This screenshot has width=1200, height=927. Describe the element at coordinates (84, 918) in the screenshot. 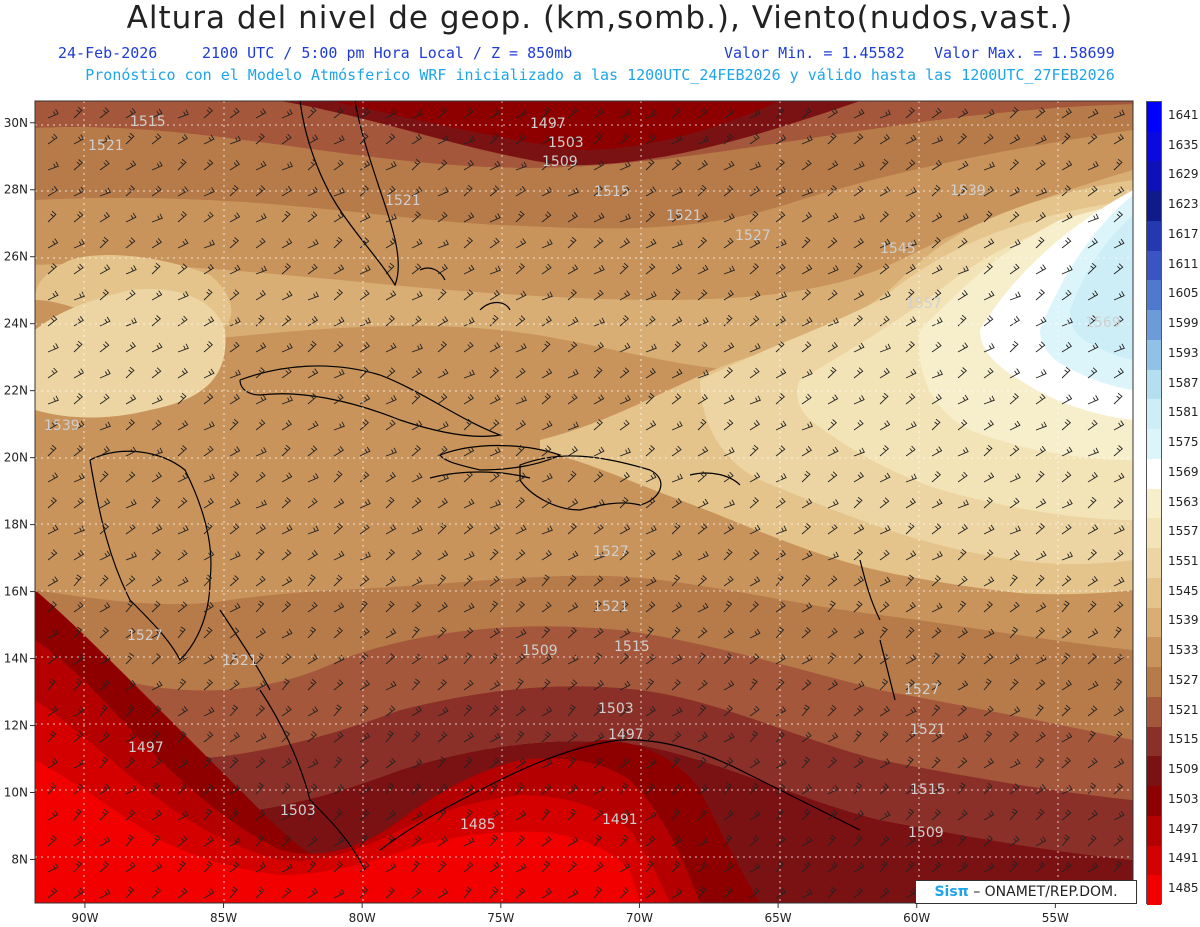

I see `lon-tick-label: 90W` at that location.